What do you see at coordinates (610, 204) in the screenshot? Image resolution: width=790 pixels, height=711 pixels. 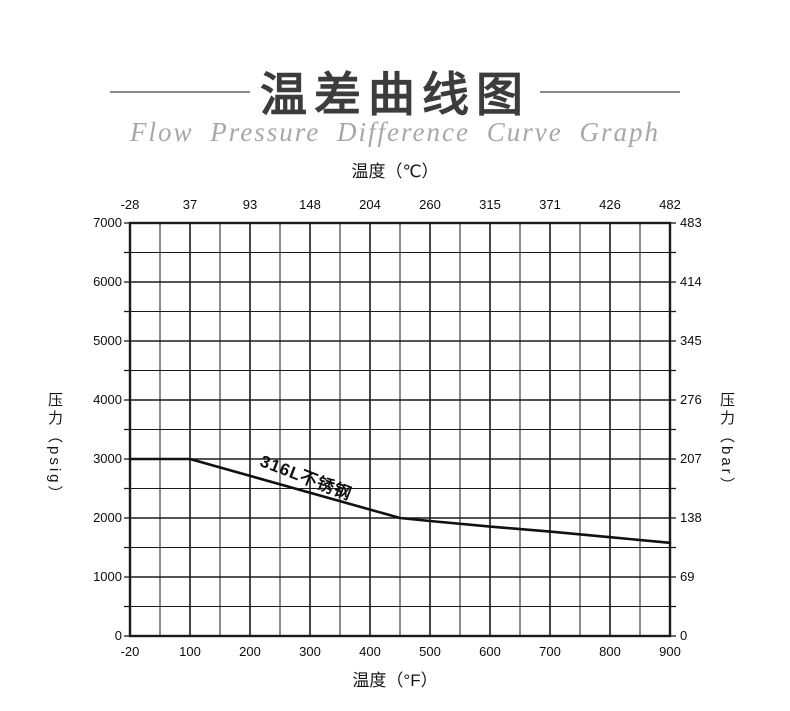 I see `top-axis-tick-label: 426` at bounding box center [610, 204].